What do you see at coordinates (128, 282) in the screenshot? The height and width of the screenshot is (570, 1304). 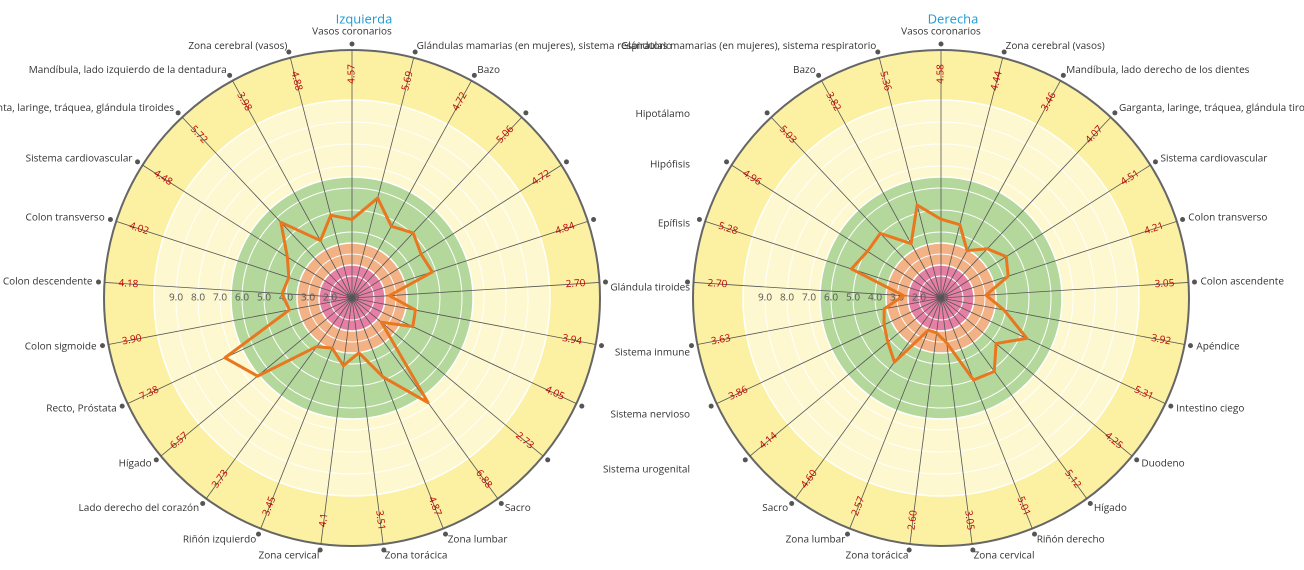 I see `value-label: 4.18` at bounding box center [128, 282].